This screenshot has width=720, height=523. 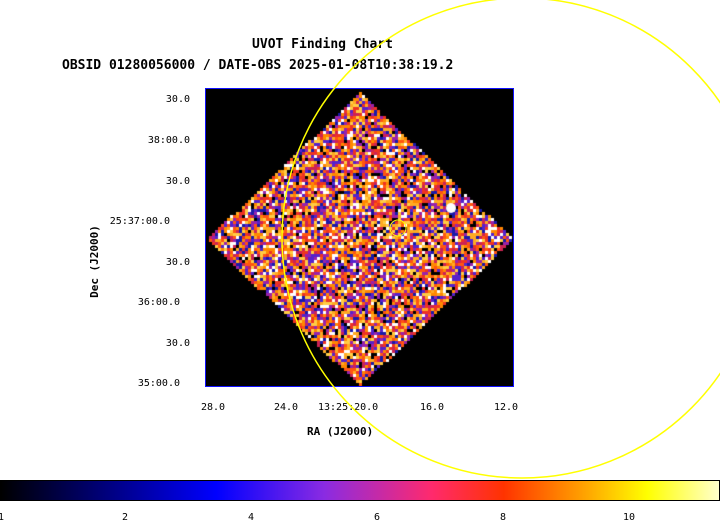 What do you see at coordinates (348, 407) in the screenshot?
I see `x-tick-label: 13:25:20.0` at bounding box center [348, 407].